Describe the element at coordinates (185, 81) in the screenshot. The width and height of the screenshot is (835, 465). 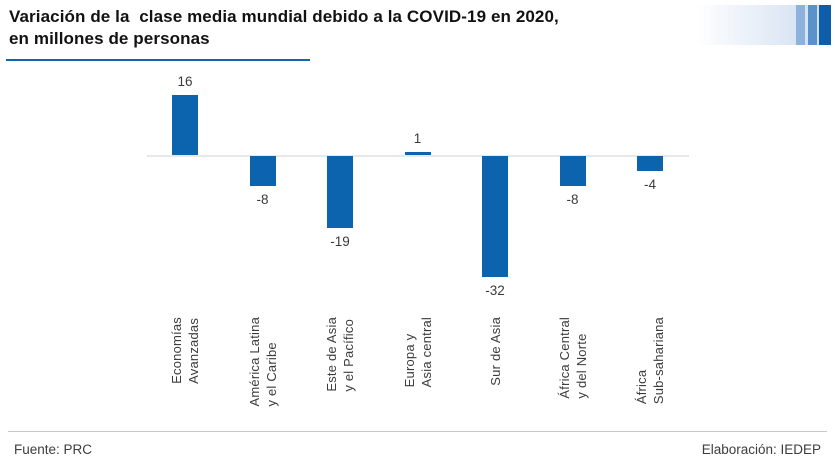
I see `bar-value-label: 16` at that location.